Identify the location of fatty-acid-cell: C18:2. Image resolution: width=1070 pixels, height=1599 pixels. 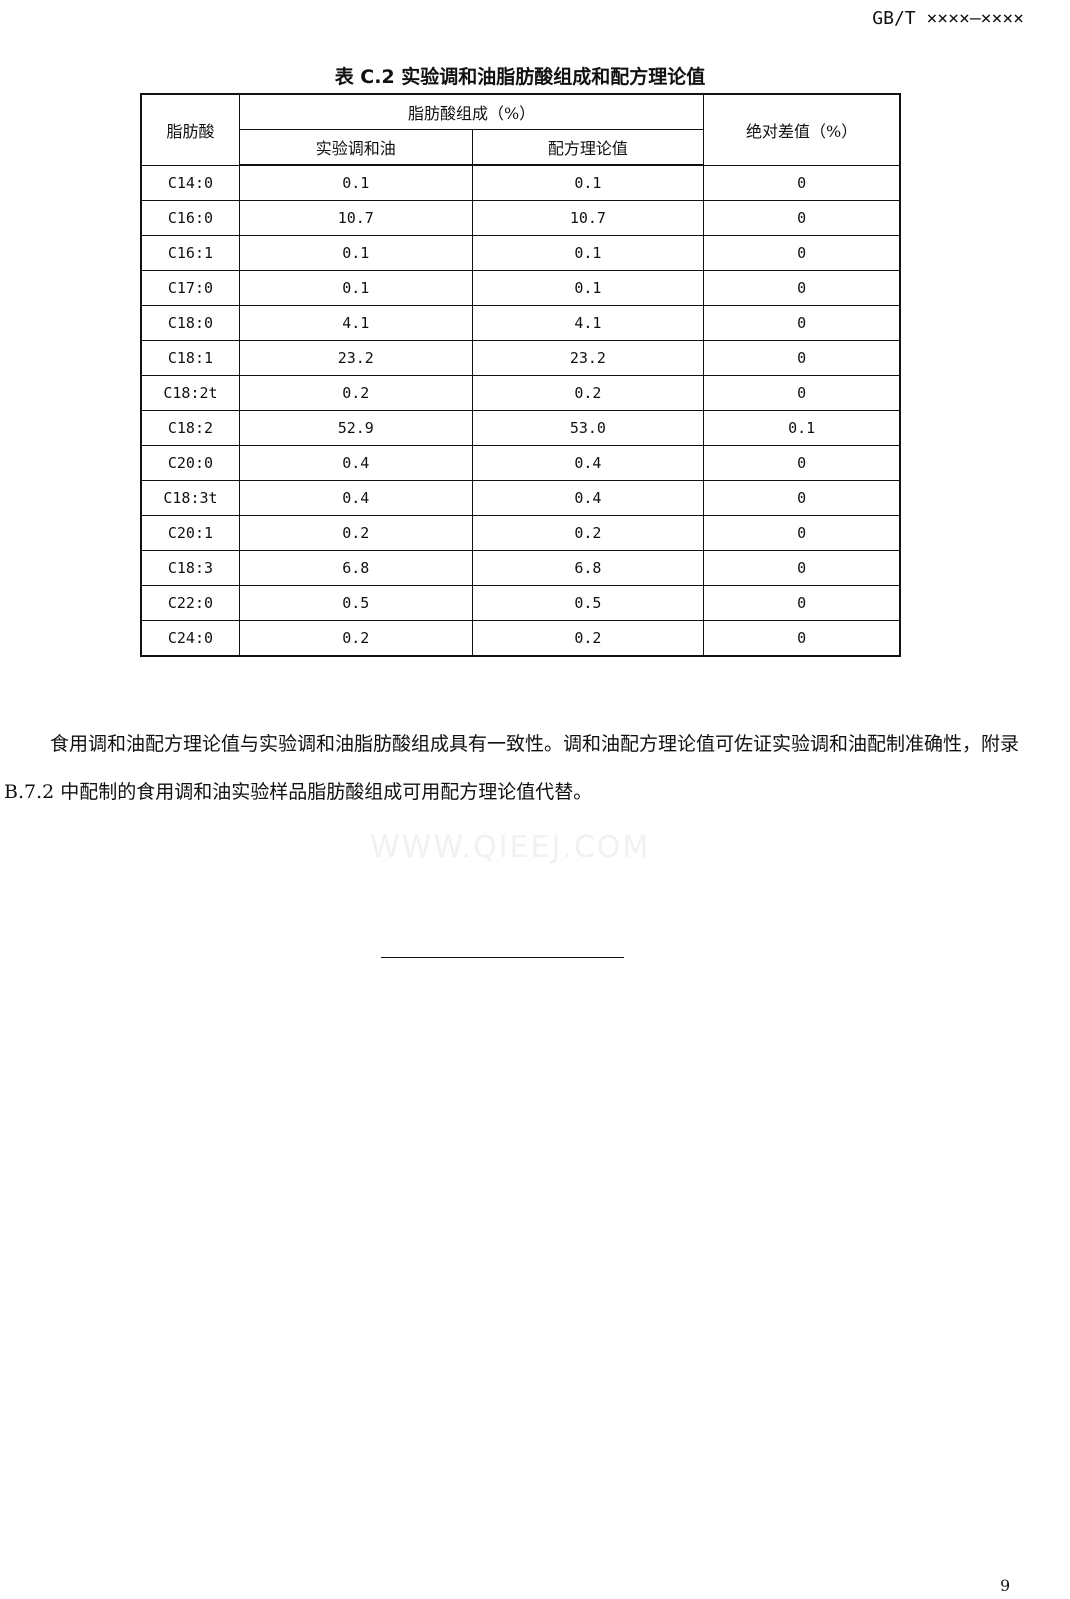
(190, 428).